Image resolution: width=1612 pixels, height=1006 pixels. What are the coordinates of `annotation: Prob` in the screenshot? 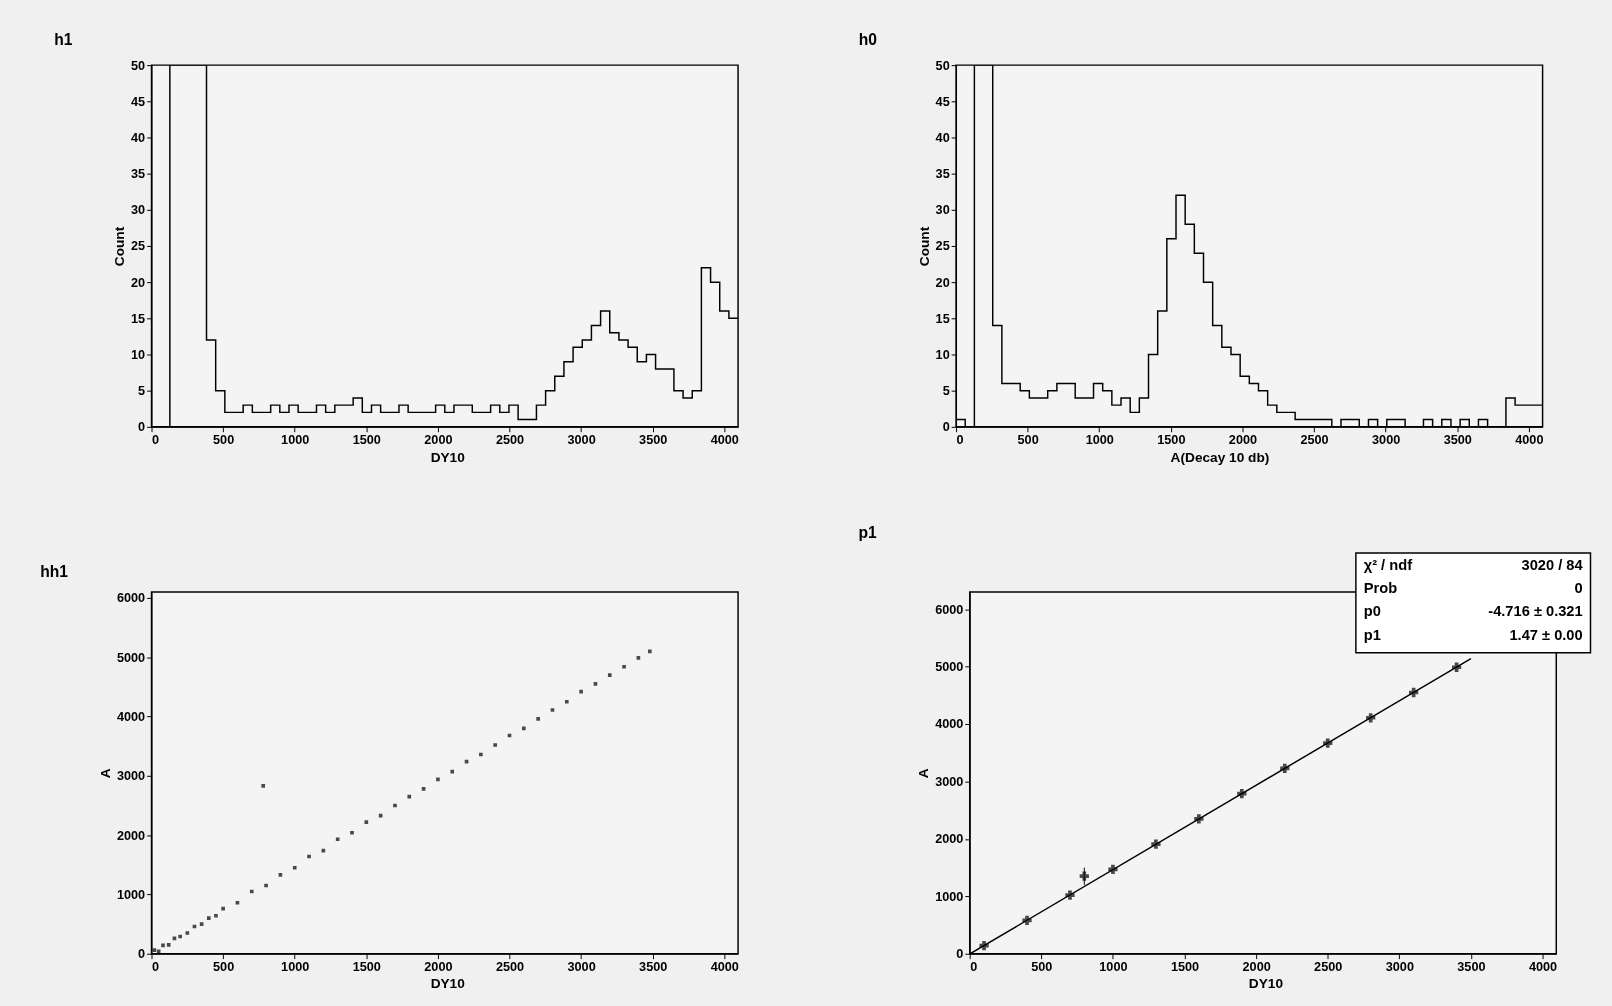 It's located at (1380, 588).